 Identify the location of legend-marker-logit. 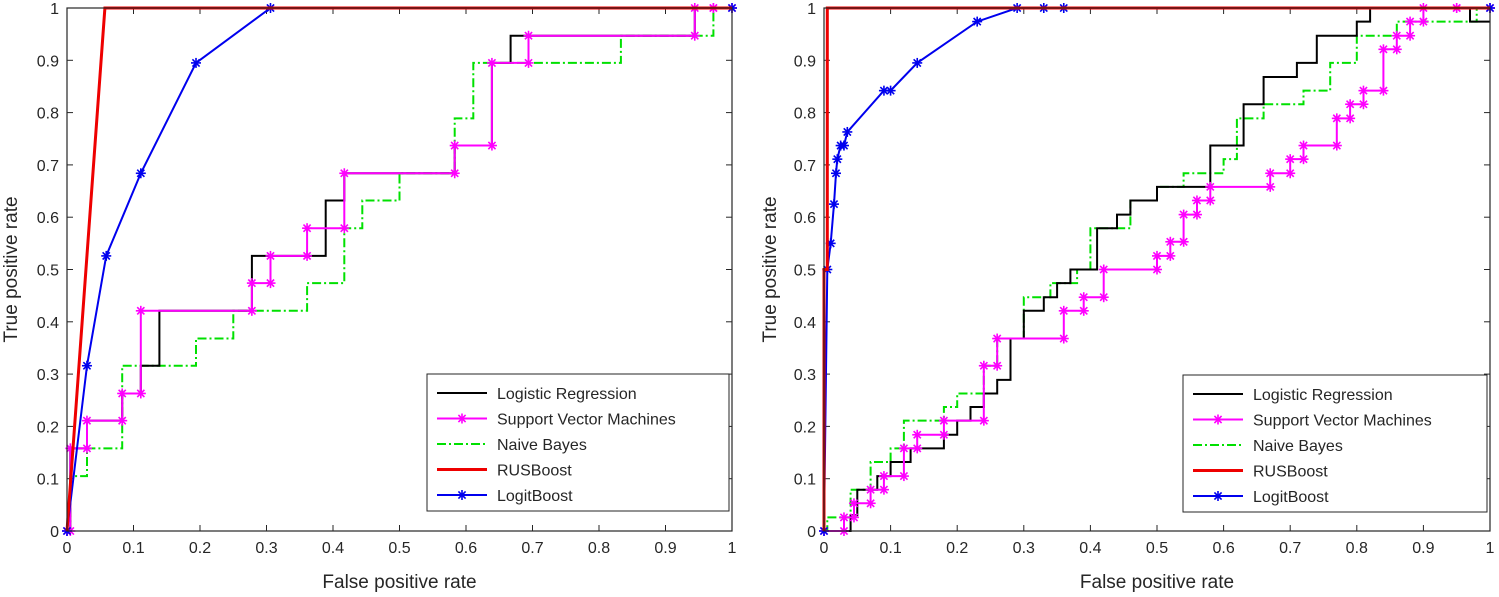
(1218, 496).